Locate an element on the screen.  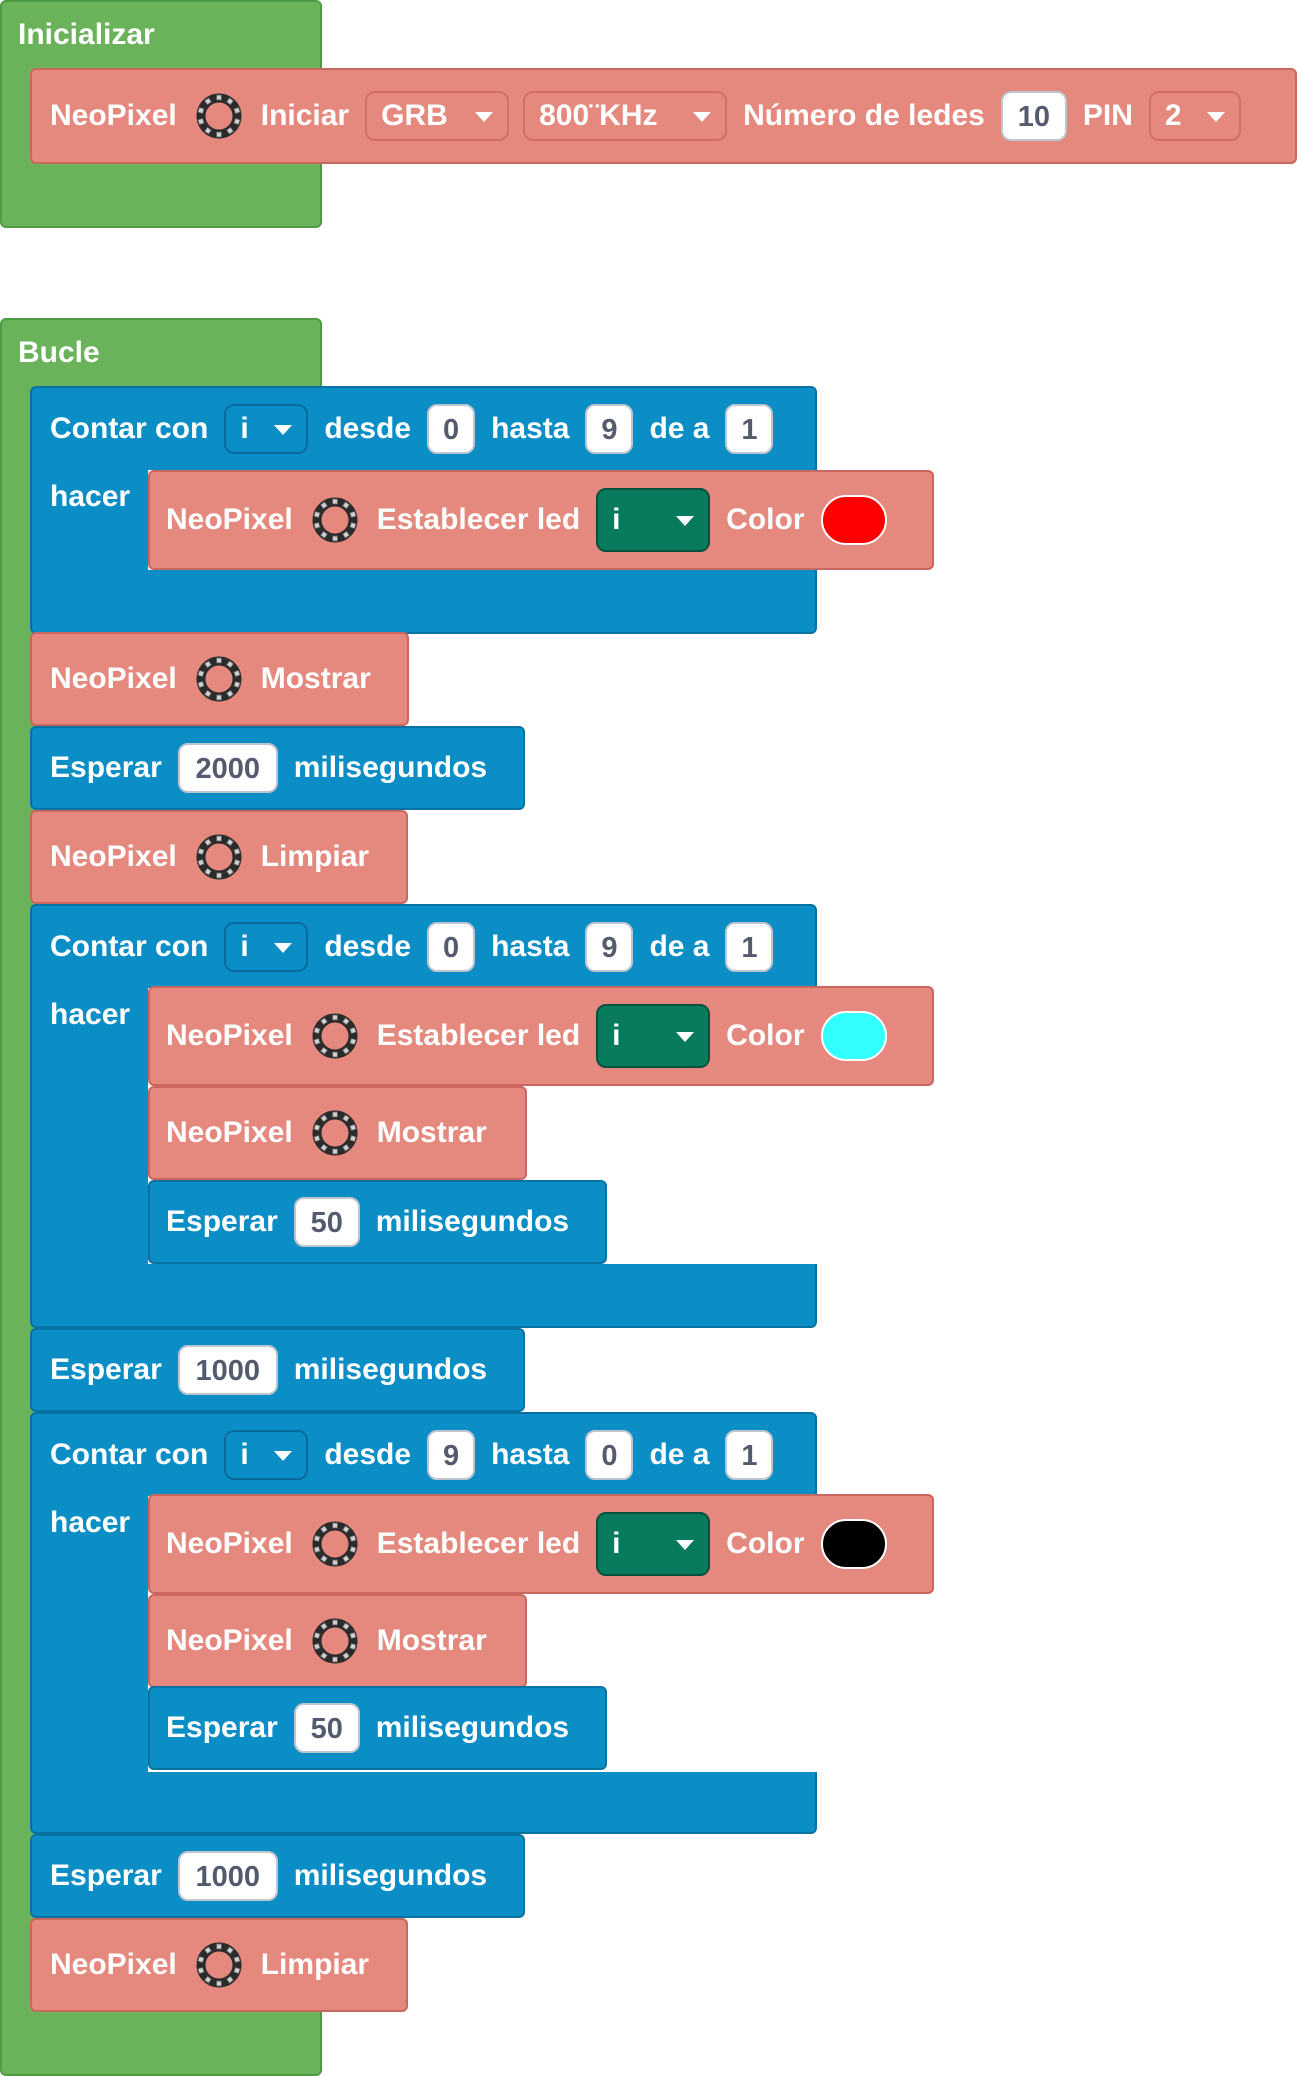
neopixel-clear-block-1: NeoPixel Limpiar is located at coordinates (219, 857).